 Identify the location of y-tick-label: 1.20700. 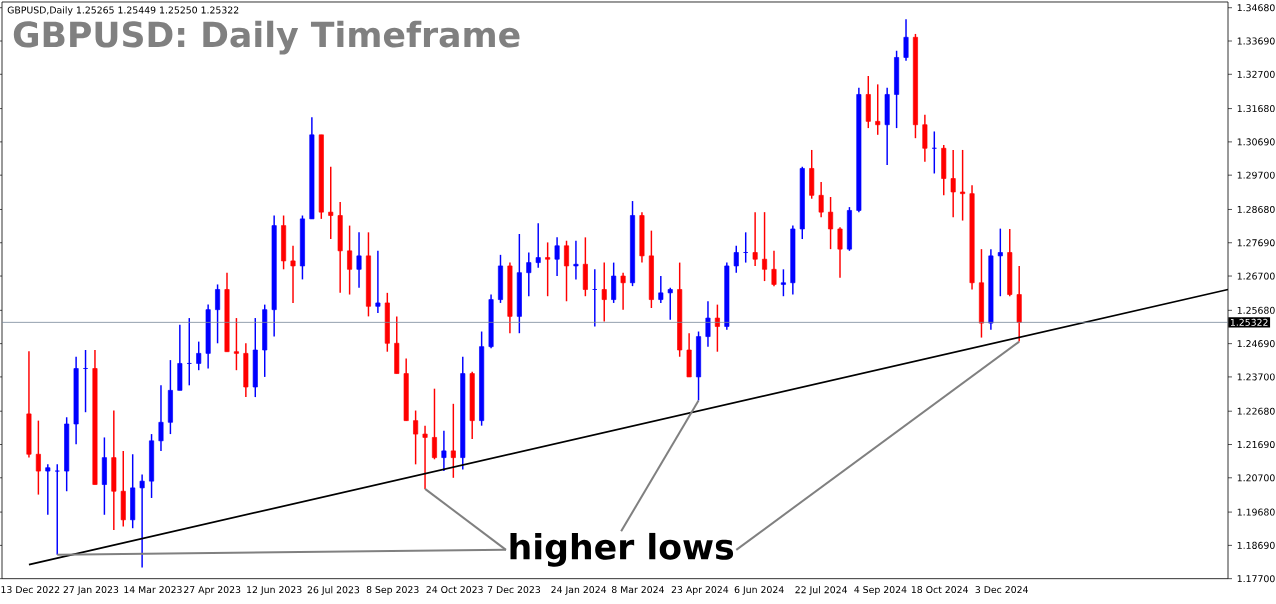
(1256, 478).